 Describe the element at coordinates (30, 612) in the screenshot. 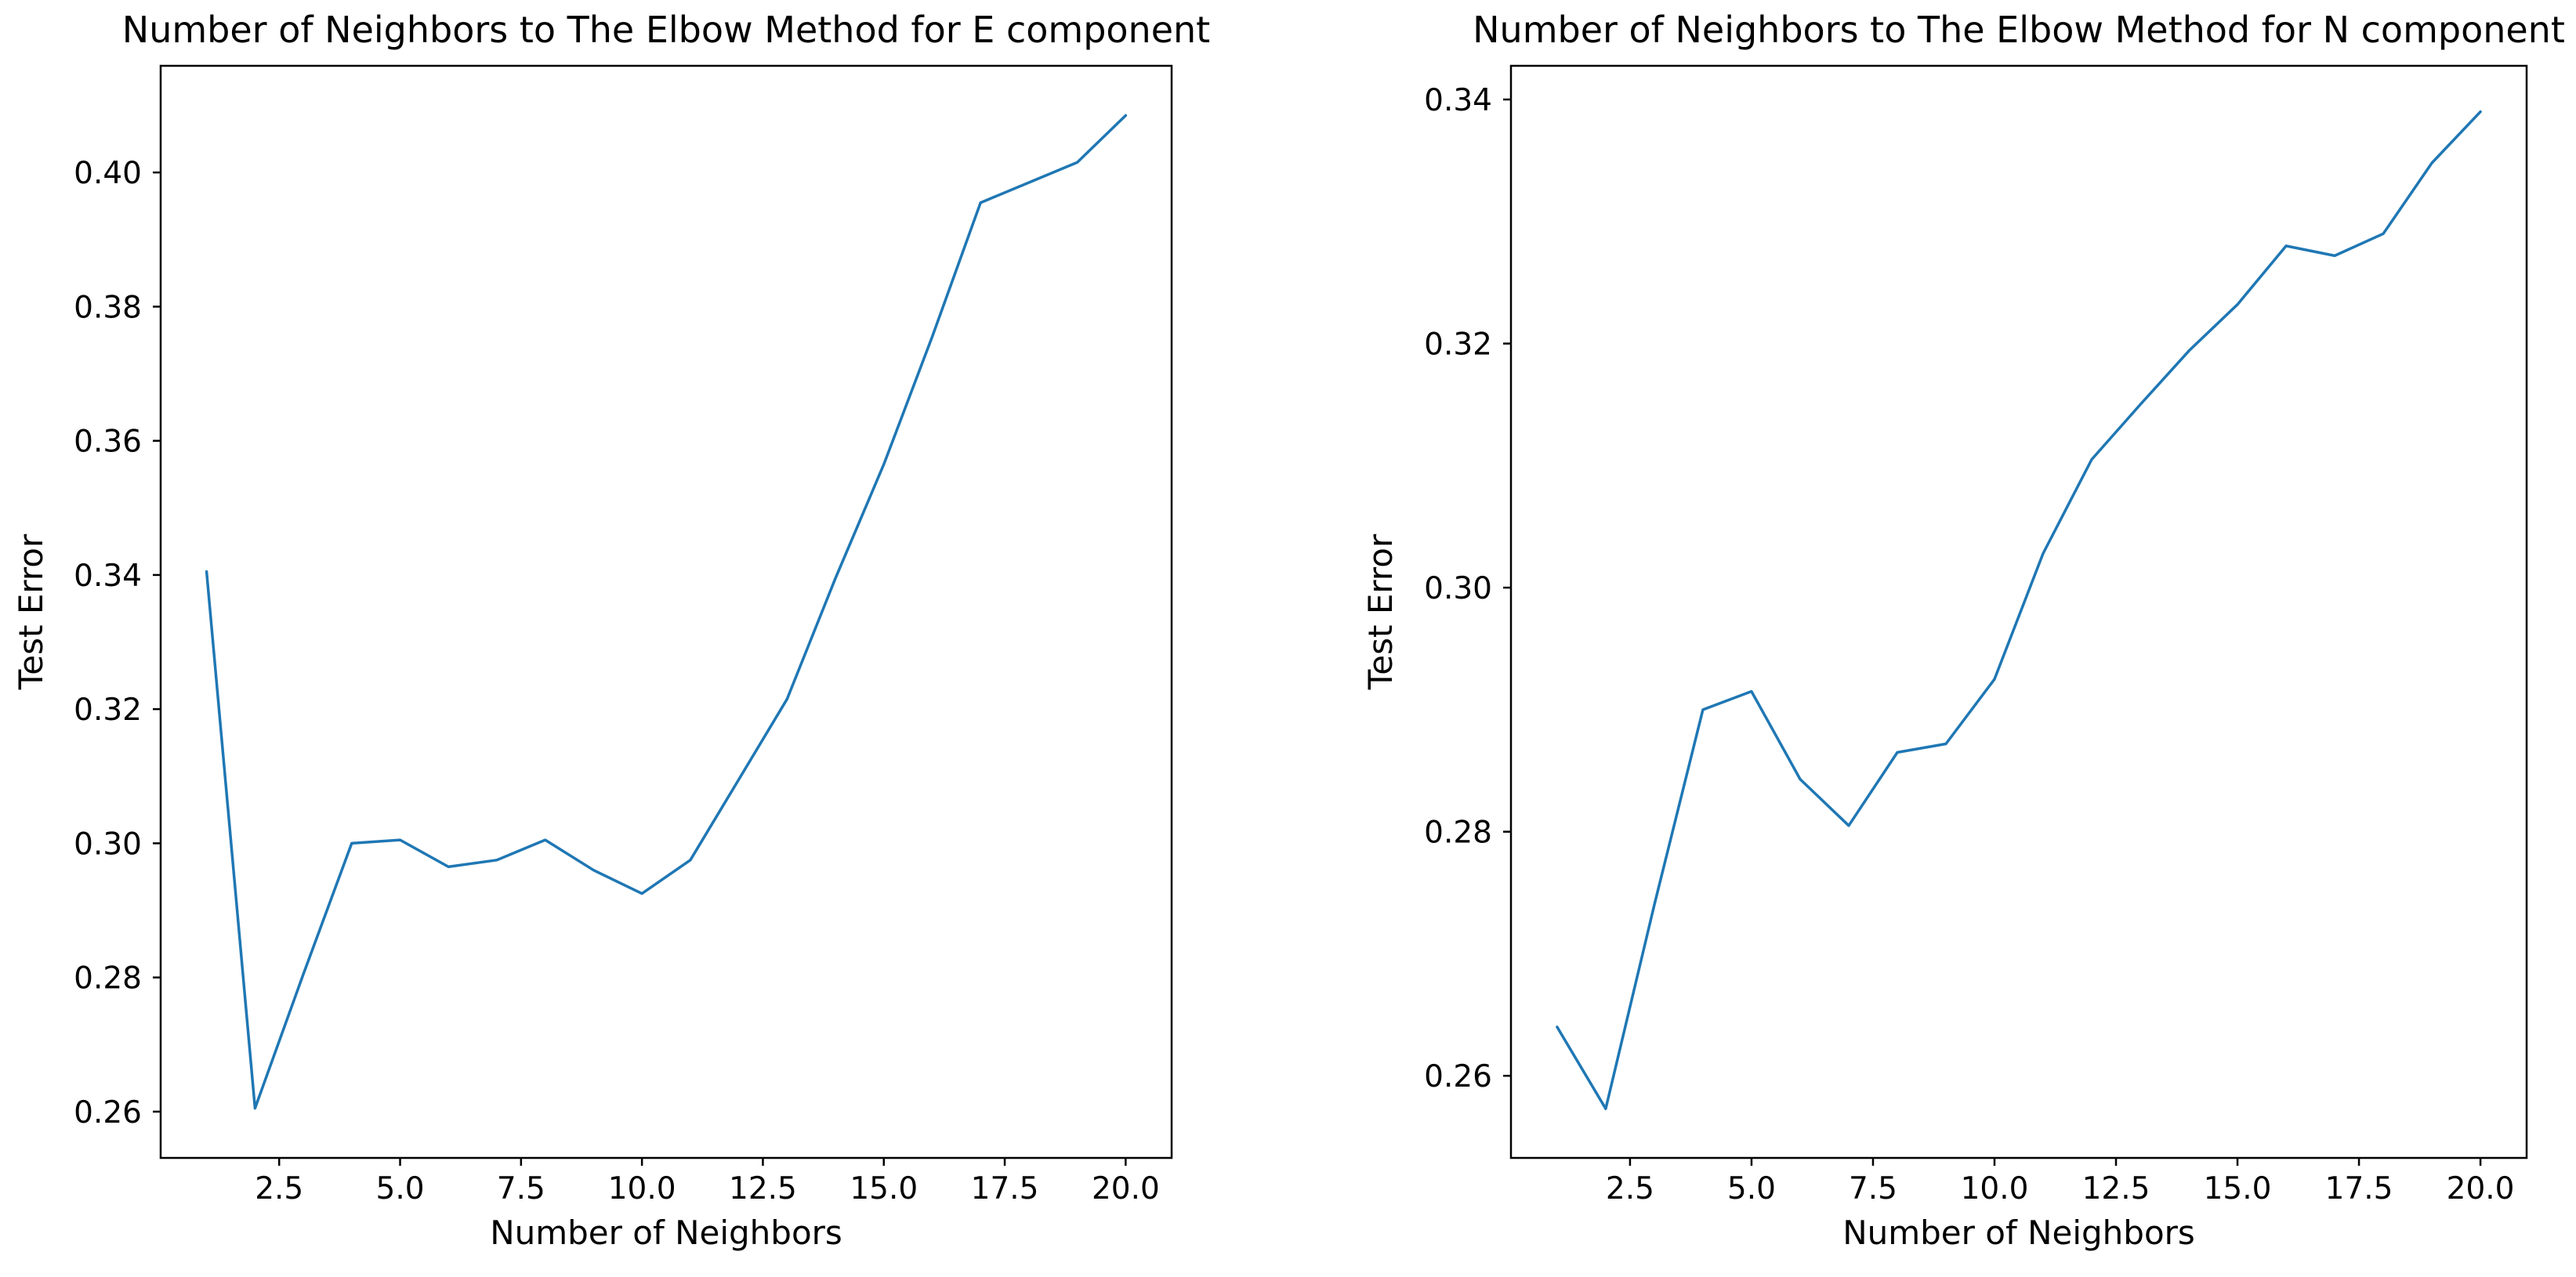

I see `chart-e-yaxis-label: Test Error` at that location.